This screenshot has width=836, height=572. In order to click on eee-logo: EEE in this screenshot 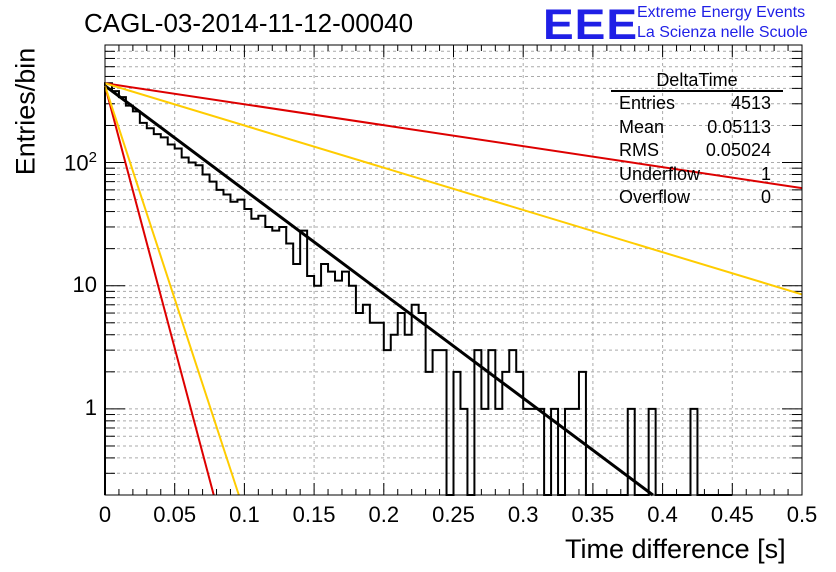, I will do `click(591, 24)`.